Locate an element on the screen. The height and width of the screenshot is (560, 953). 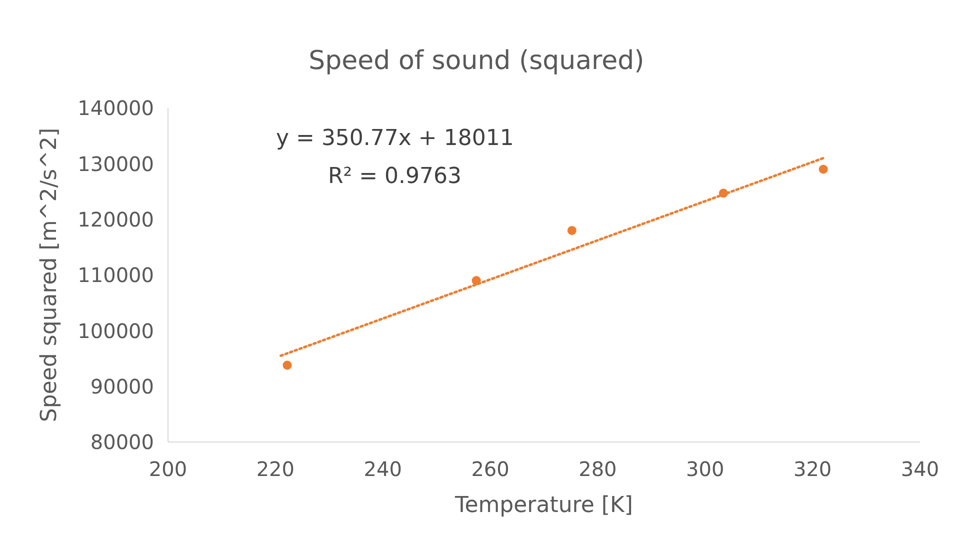
x-tick-label: 280 is located at coordinates (597, 469).